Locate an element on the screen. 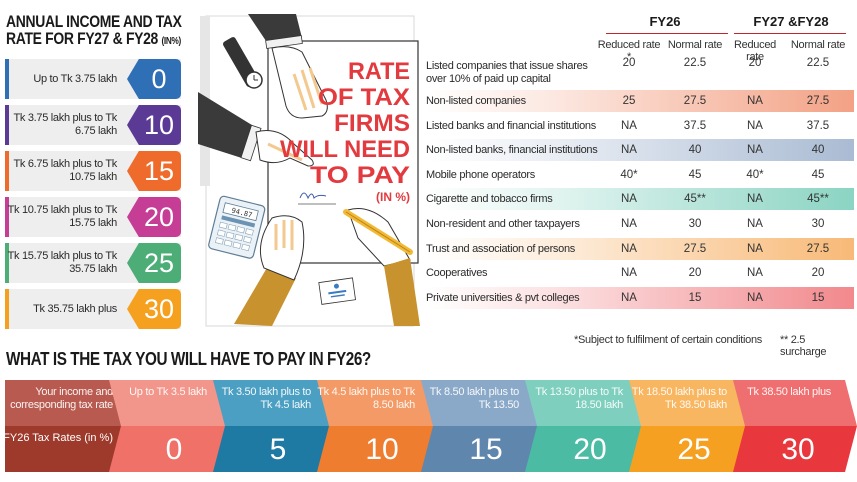 The height and width of the screenshot is (482, 857). bracket-rate-badge: 10 is located at coordinates (154, 125).